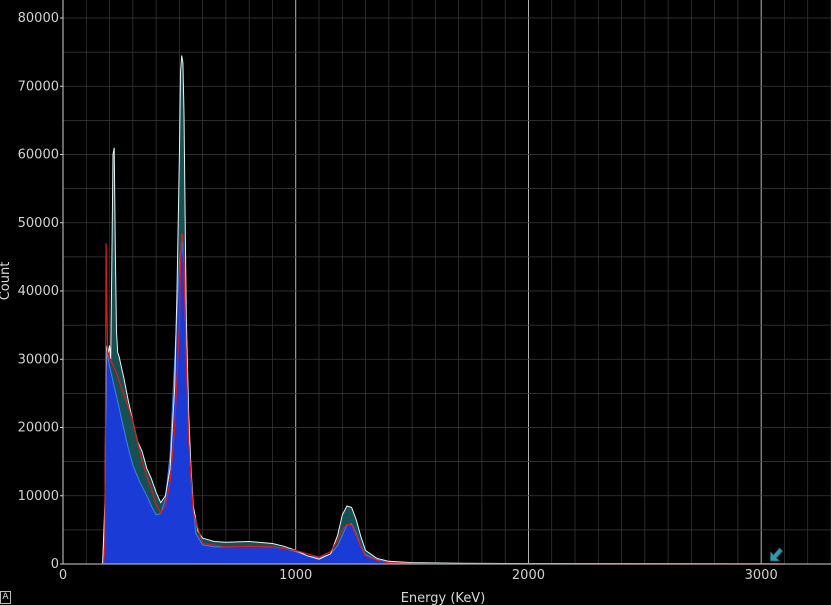 The width and height of the screenshot is (831, 605). Describe the element at coordinates (38, 428) in the screenshot. I see `y-tick-label: 20000` at that location.